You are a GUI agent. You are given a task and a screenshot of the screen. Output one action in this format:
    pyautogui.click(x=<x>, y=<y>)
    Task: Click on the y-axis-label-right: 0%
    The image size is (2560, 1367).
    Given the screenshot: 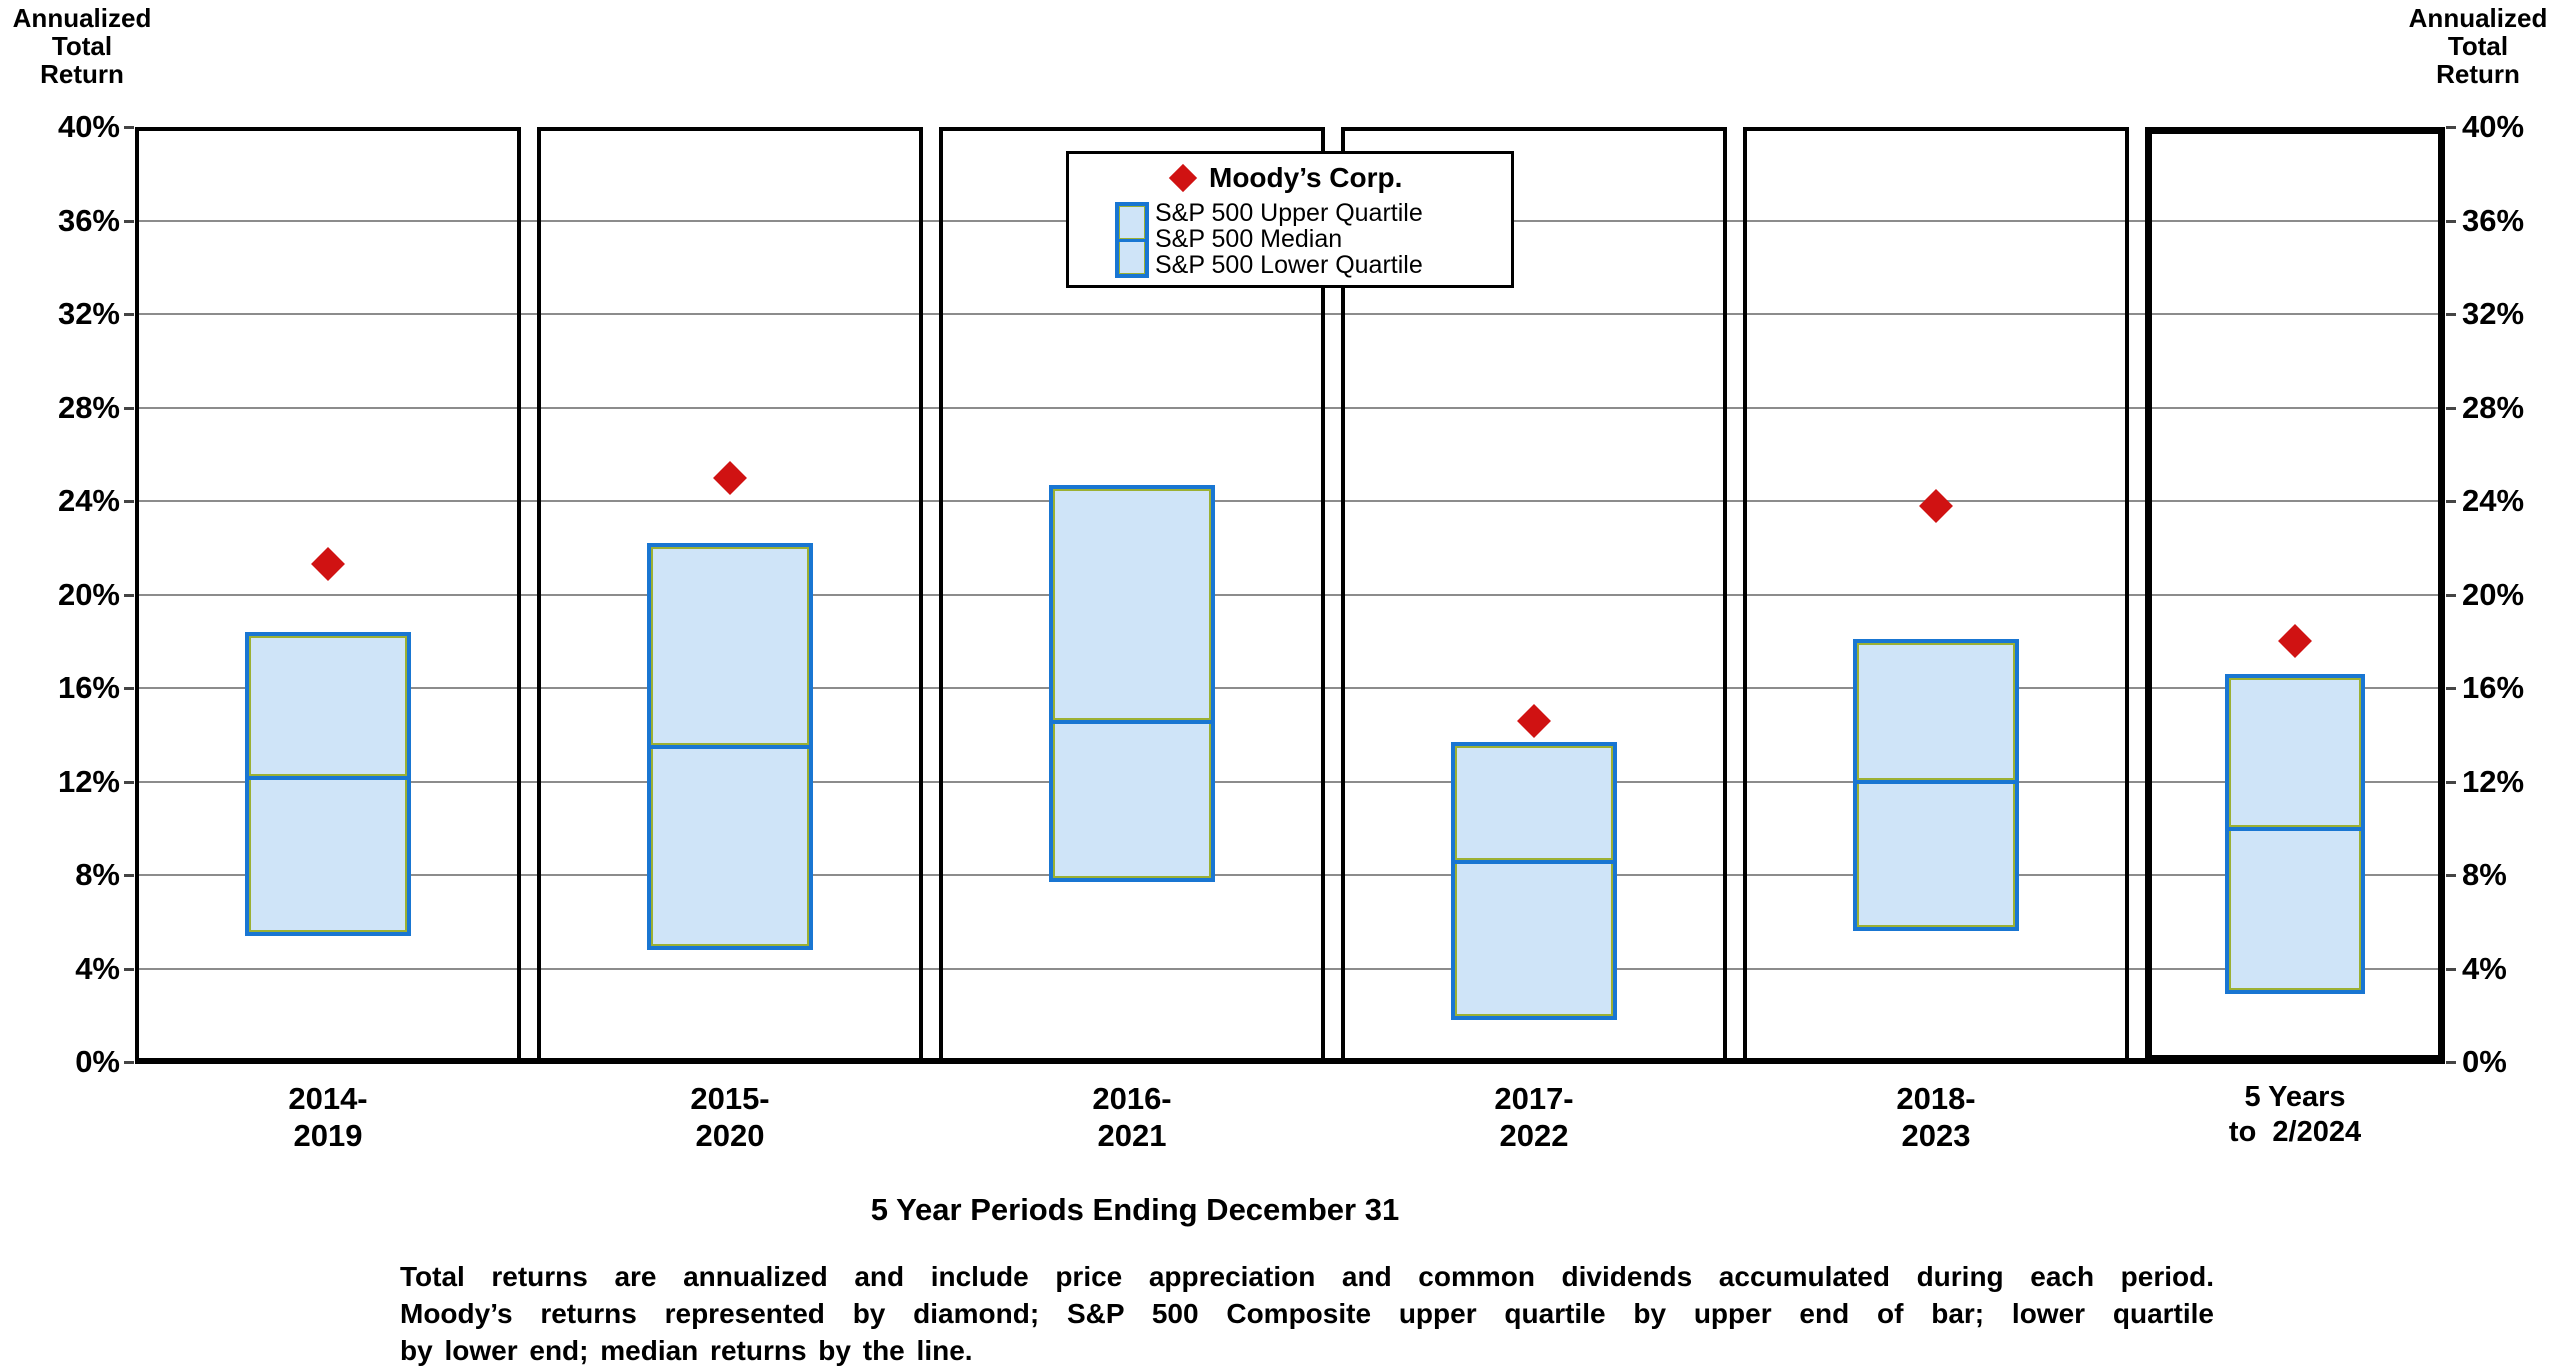 What is the action you would take?
    pyautogui.click(x=2484, y=1061)
    